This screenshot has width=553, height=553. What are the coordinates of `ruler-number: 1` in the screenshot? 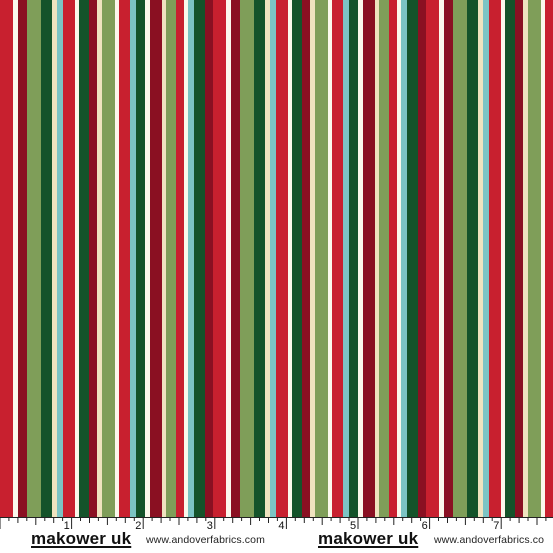 It's located at (66, 526).